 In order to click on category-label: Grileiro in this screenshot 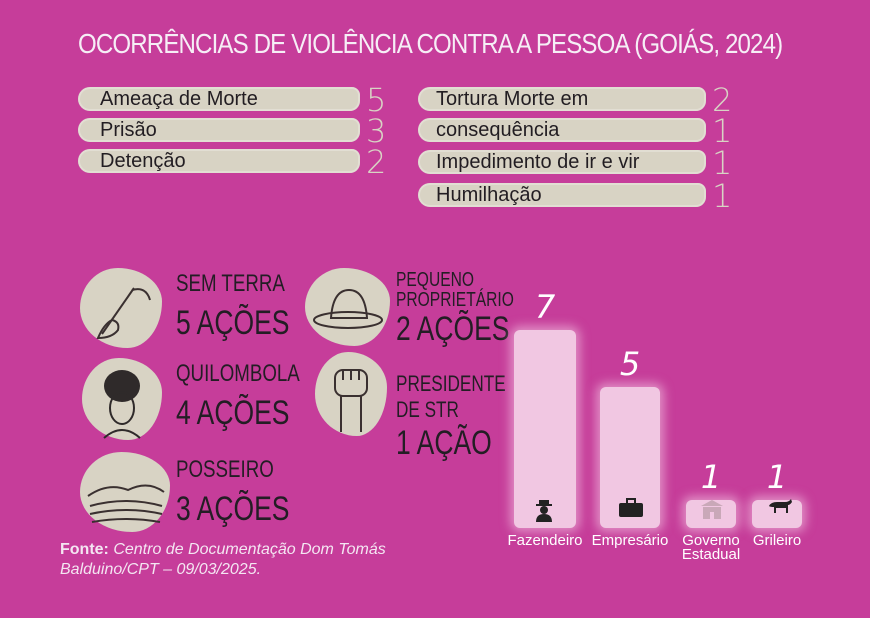, I will do `click(777, 540)`.